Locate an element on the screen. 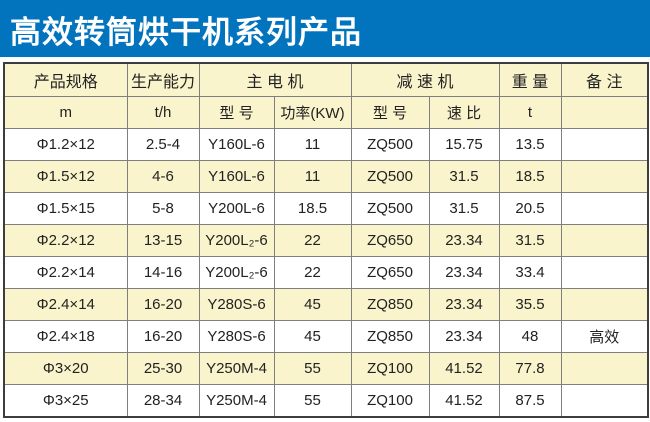  col-header-capacity: 生产能力 is located at coordinates (163, 79).